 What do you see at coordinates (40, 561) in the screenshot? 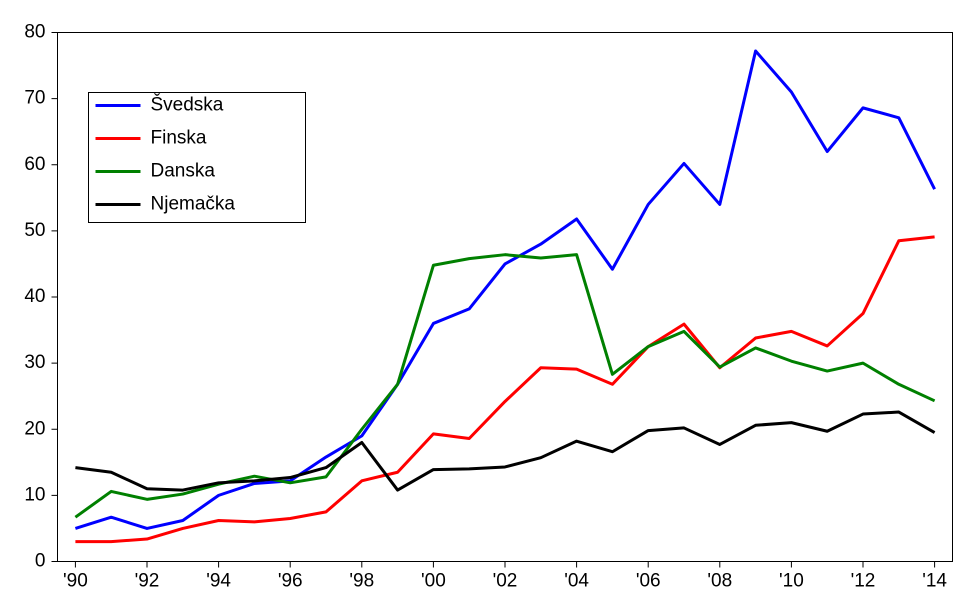
I see `y-tick-label: 0` at bounding box center [40, 561].